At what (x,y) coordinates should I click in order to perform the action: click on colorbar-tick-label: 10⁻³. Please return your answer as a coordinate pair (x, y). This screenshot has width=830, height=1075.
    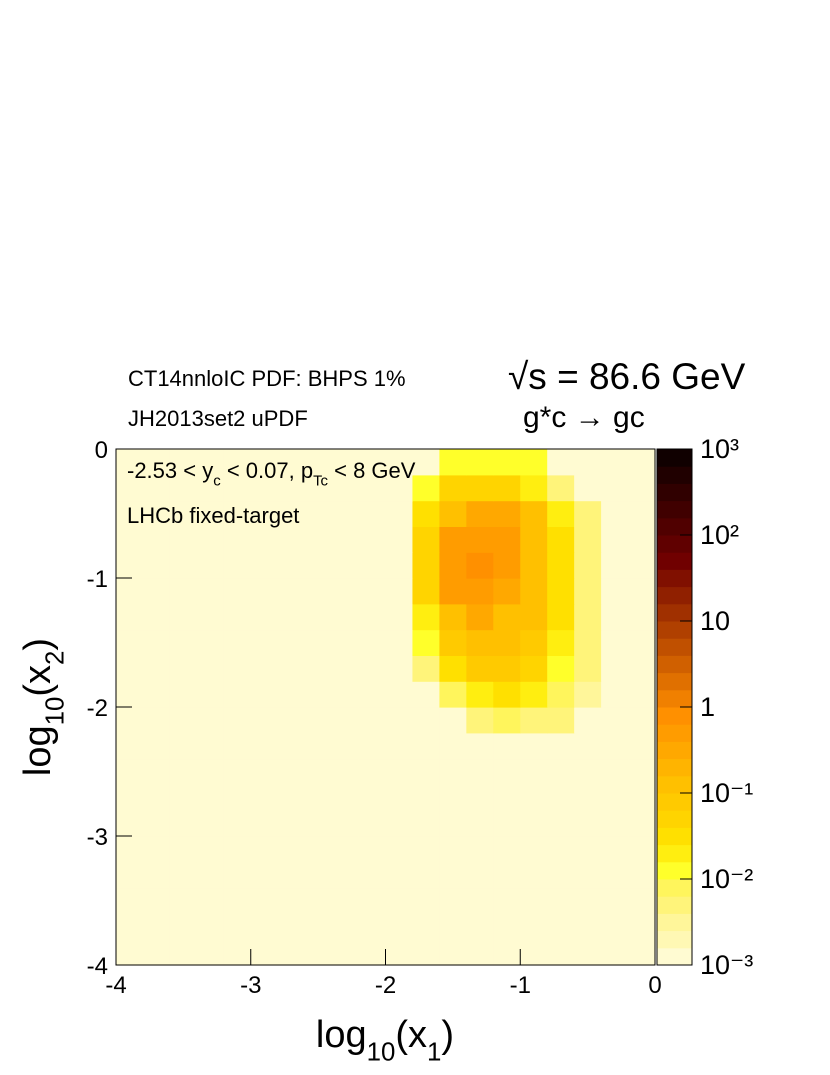
    Looking at the image, I should click on (726, 965).